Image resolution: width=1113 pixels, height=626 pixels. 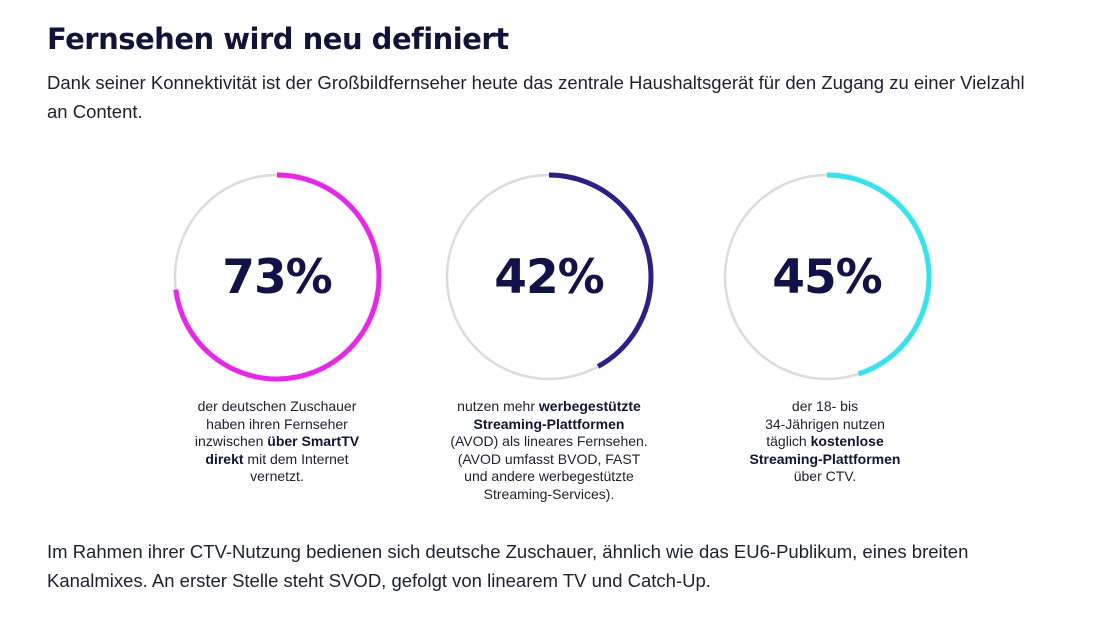 I want to click on desc-part: Streaming-Services)., so click(x=549, y=493).